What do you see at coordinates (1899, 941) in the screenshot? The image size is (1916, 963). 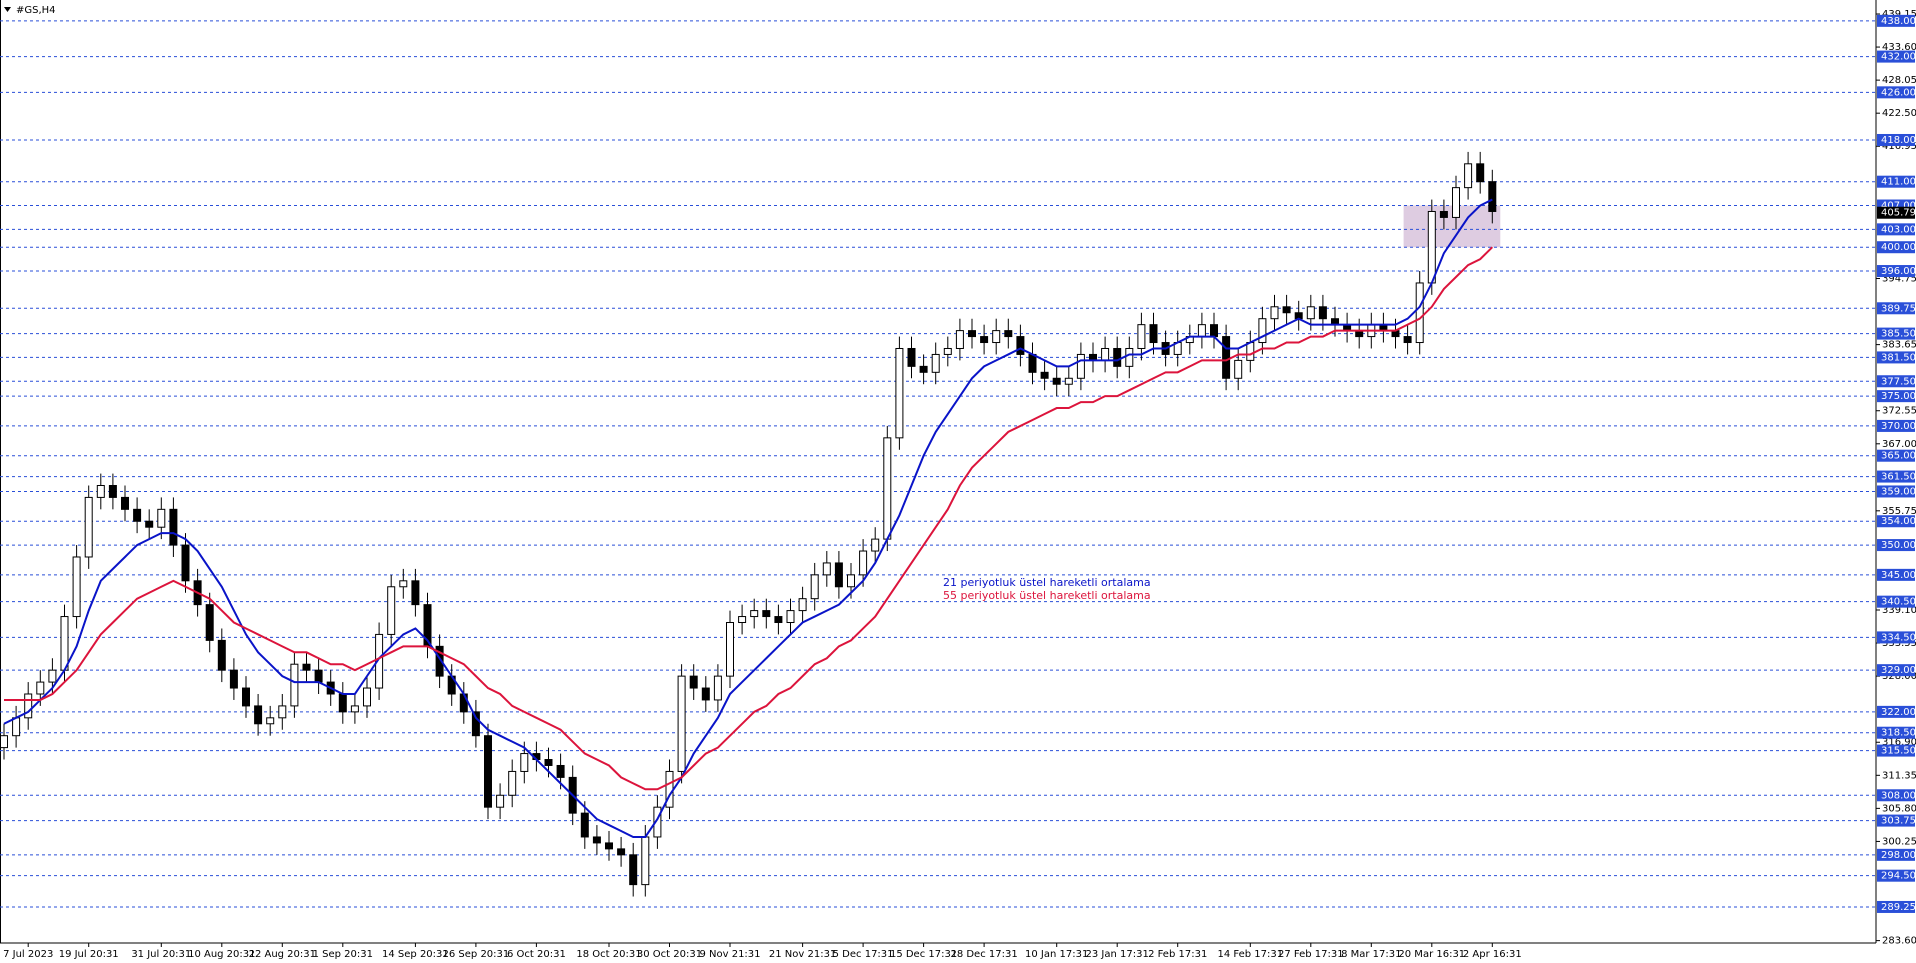 I see `y-tick-label: 283.60` at bounding box center [1899, 941].